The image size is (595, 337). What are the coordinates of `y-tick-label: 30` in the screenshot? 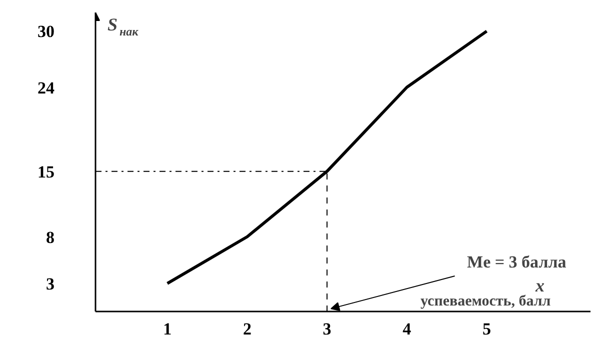 It's located at (46, 32).